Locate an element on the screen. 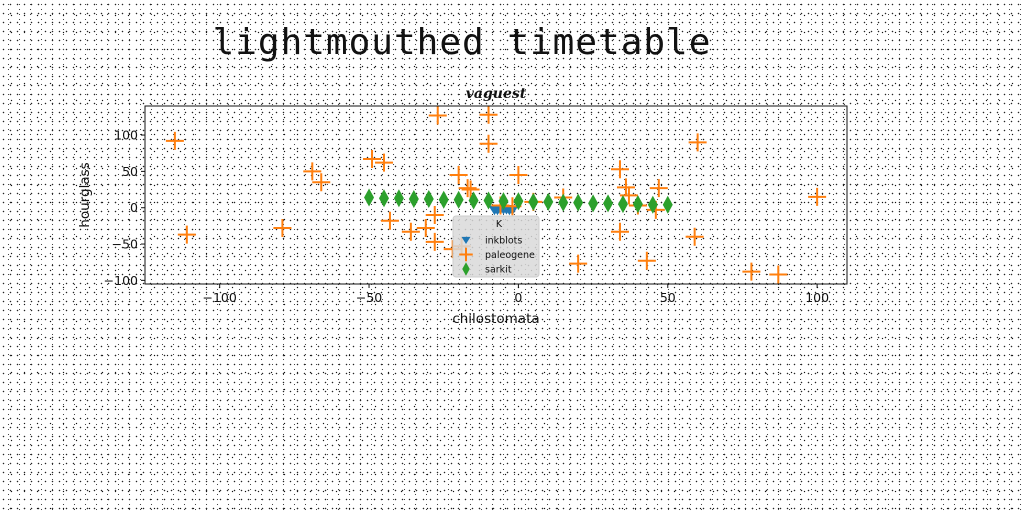  y-tick-label: 0 is located at coordinates (134, 207).